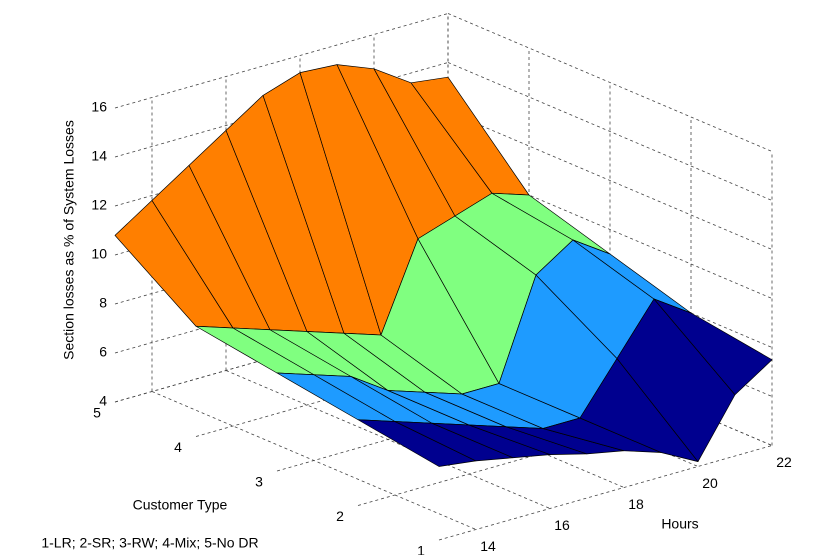  Describe the element at coordinates (99, 156) in the screenshot. I see `z-tick-label: 14` at that location.